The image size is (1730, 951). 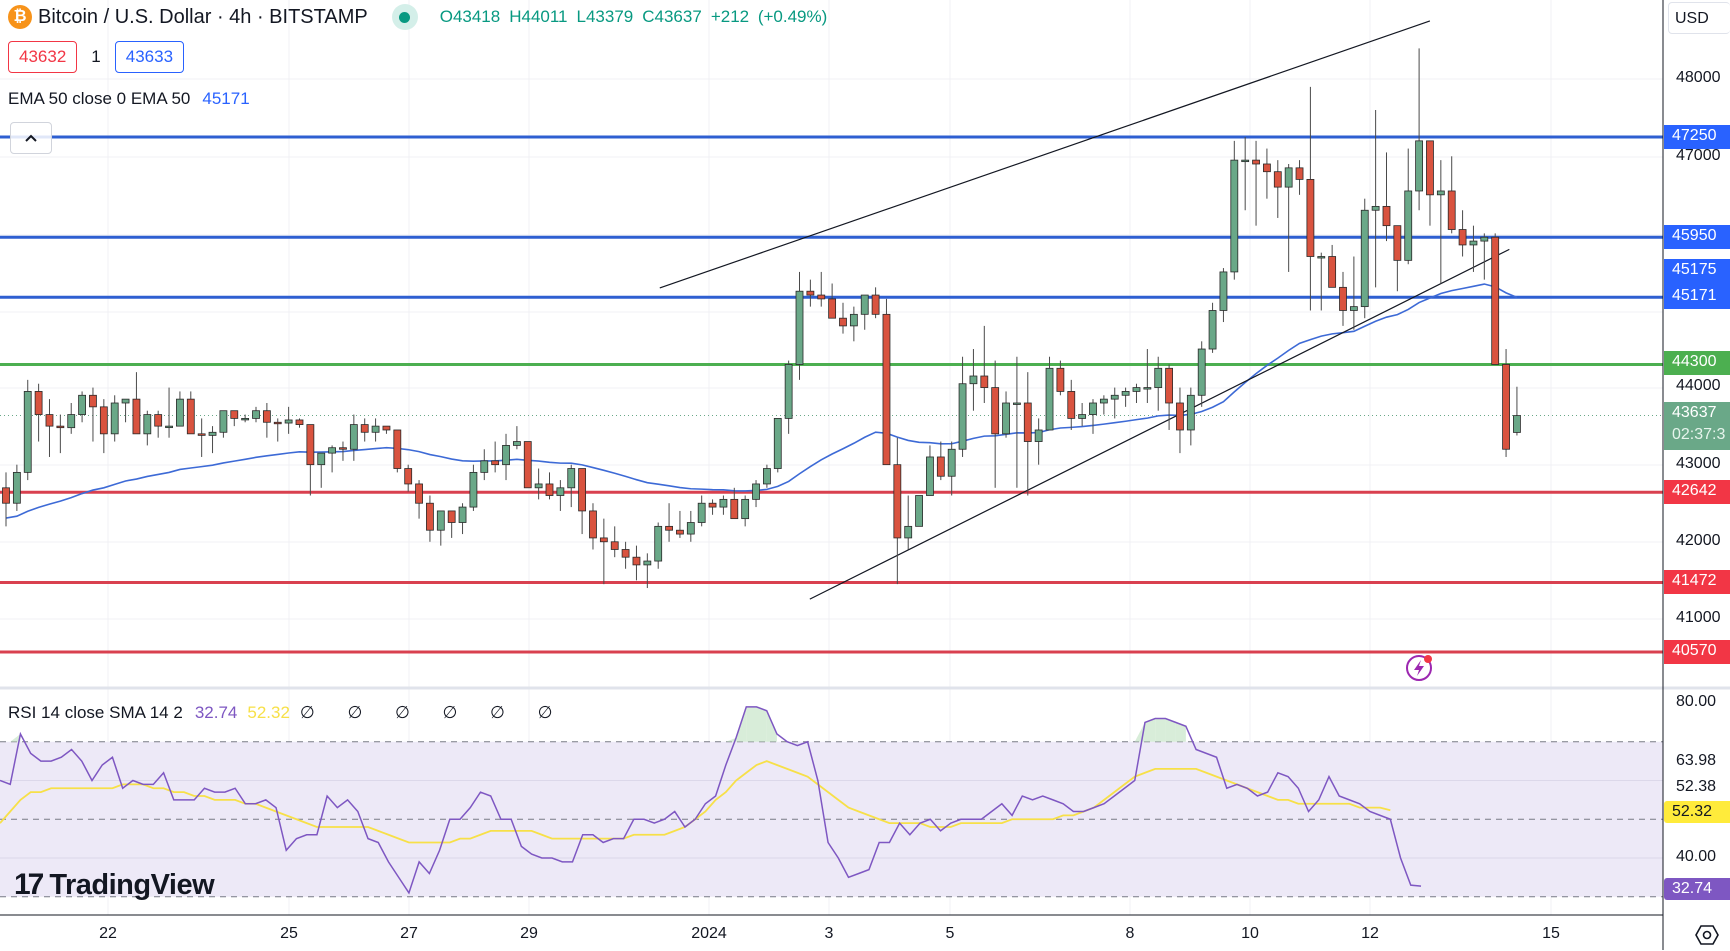 What do you see at coordinates (129, 99) in the screenshot?
I see `ema-legend: EMA 50 close 0 EMA 50 45171` at bounding box center [129, 99].